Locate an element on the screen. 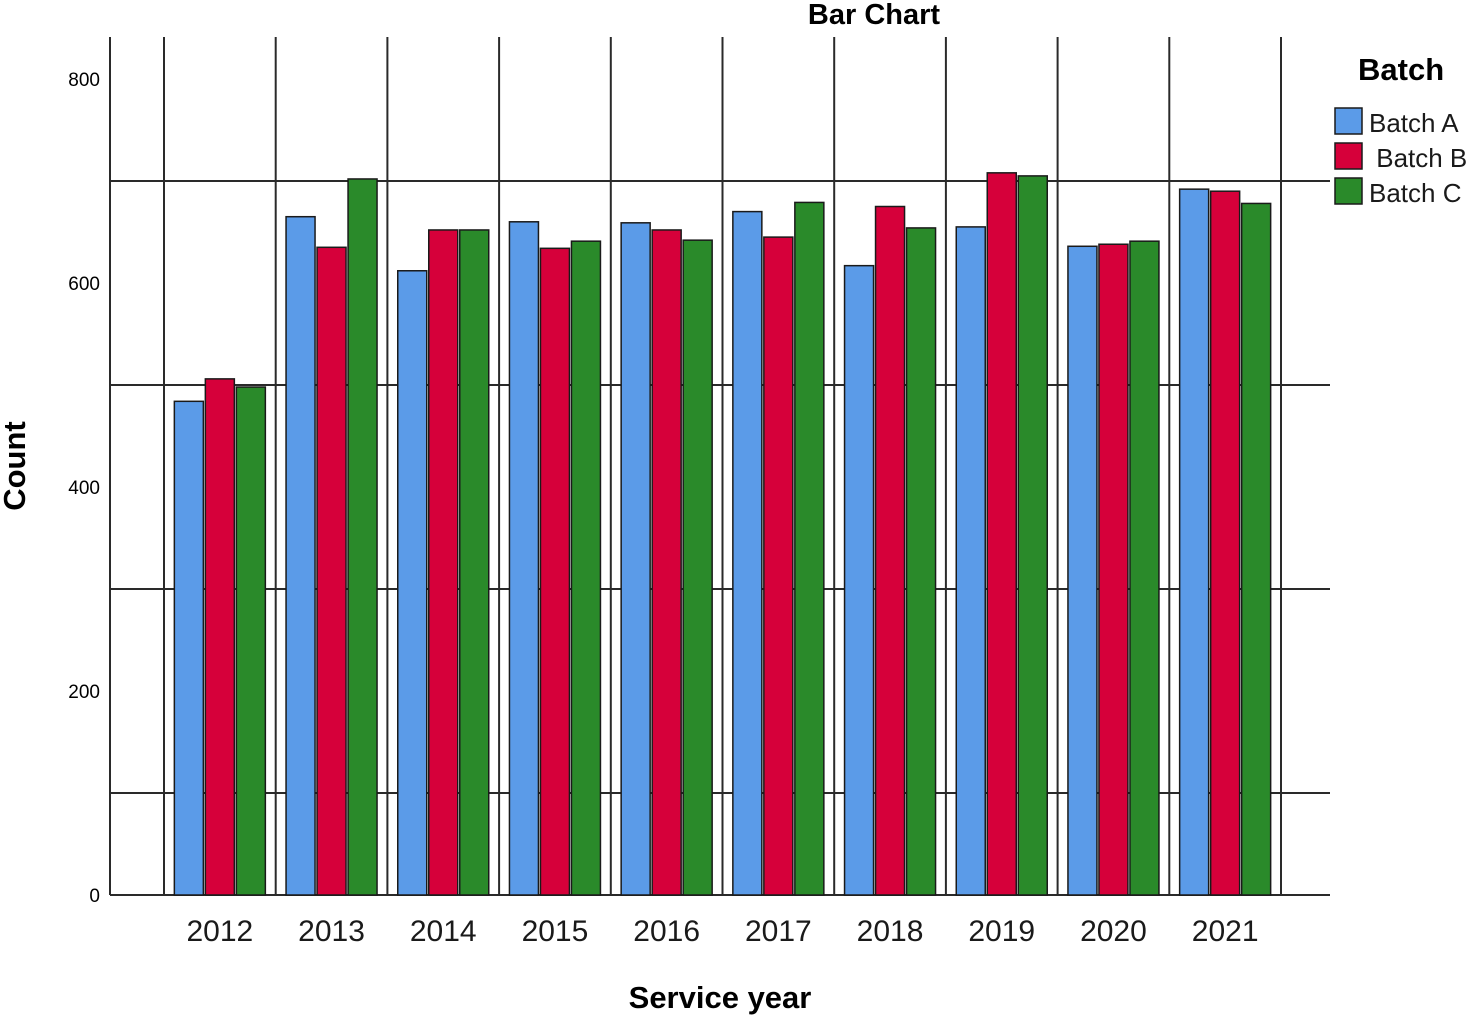 The width and height of the screenshot is (1476, 1016). y-axis-title: Count is located at coordinates (16, 466).